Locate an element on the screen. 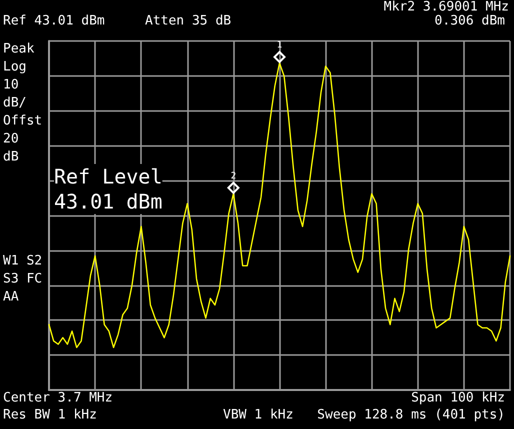  text: AA is located at coordinates (11, 297).